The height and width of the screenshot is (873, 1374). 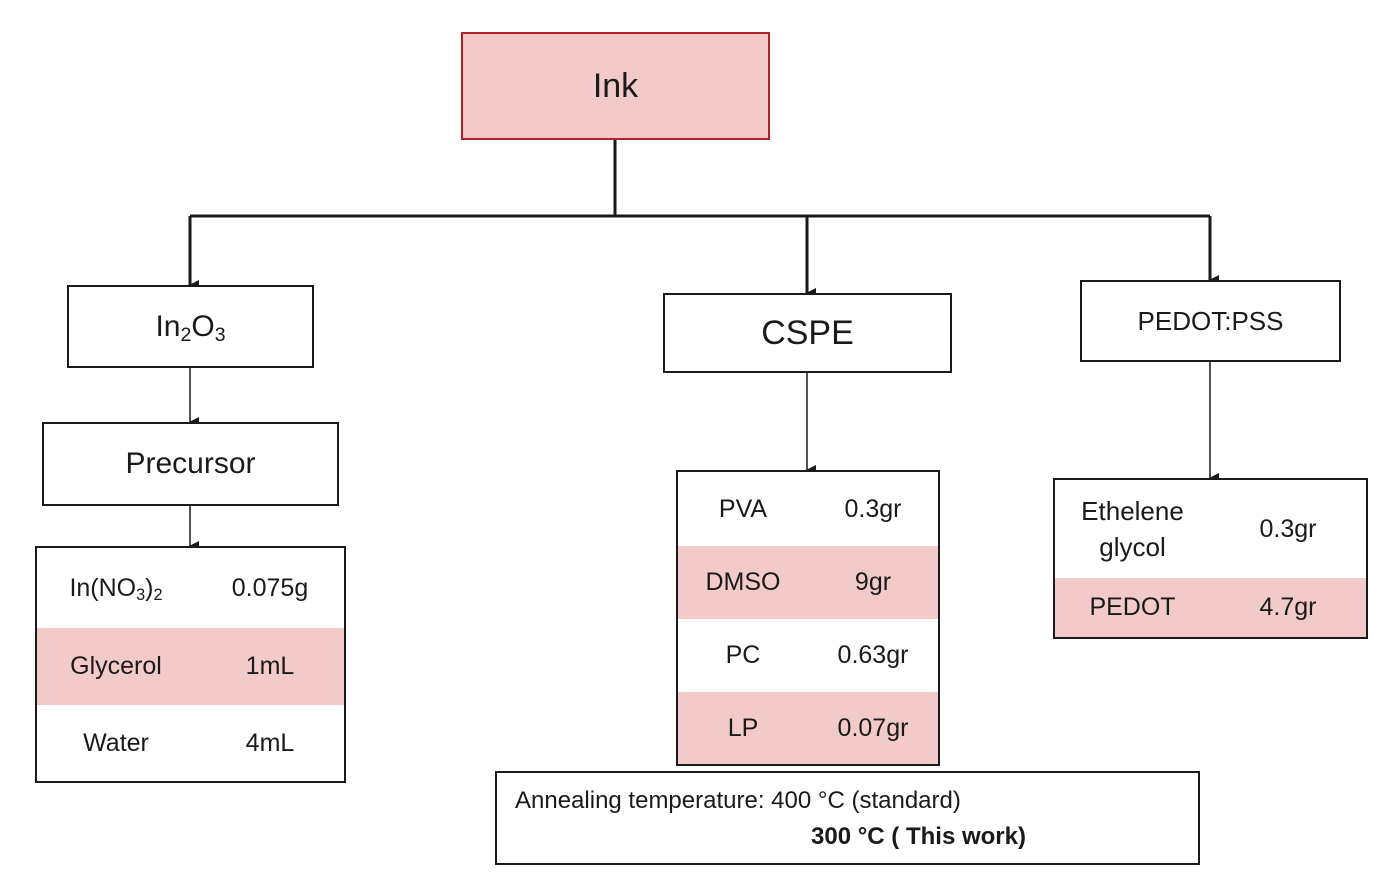 I want to click on in2o3-precursor-table: In(NO3)2 0.075g Glycerol 1mL Water 4mL, so click(x=190, y=664).